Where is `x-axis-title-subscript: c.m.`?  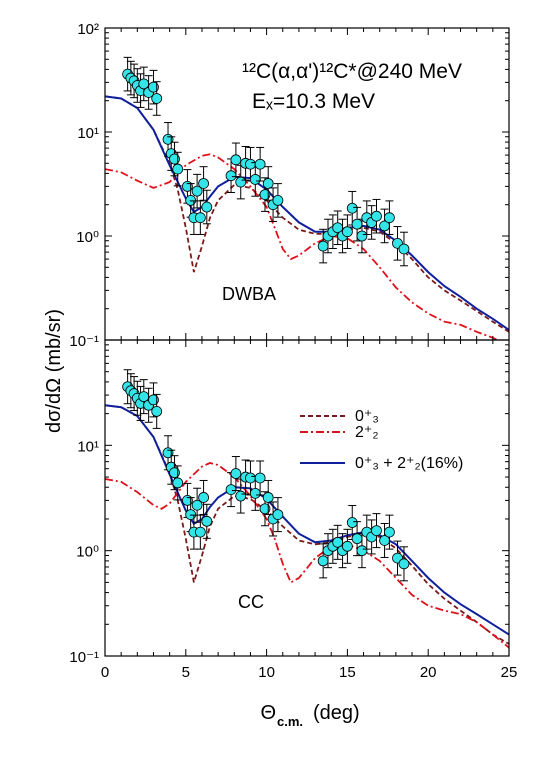
x-axis-title-subscript: c.m. is located at coordinates (290, 721).